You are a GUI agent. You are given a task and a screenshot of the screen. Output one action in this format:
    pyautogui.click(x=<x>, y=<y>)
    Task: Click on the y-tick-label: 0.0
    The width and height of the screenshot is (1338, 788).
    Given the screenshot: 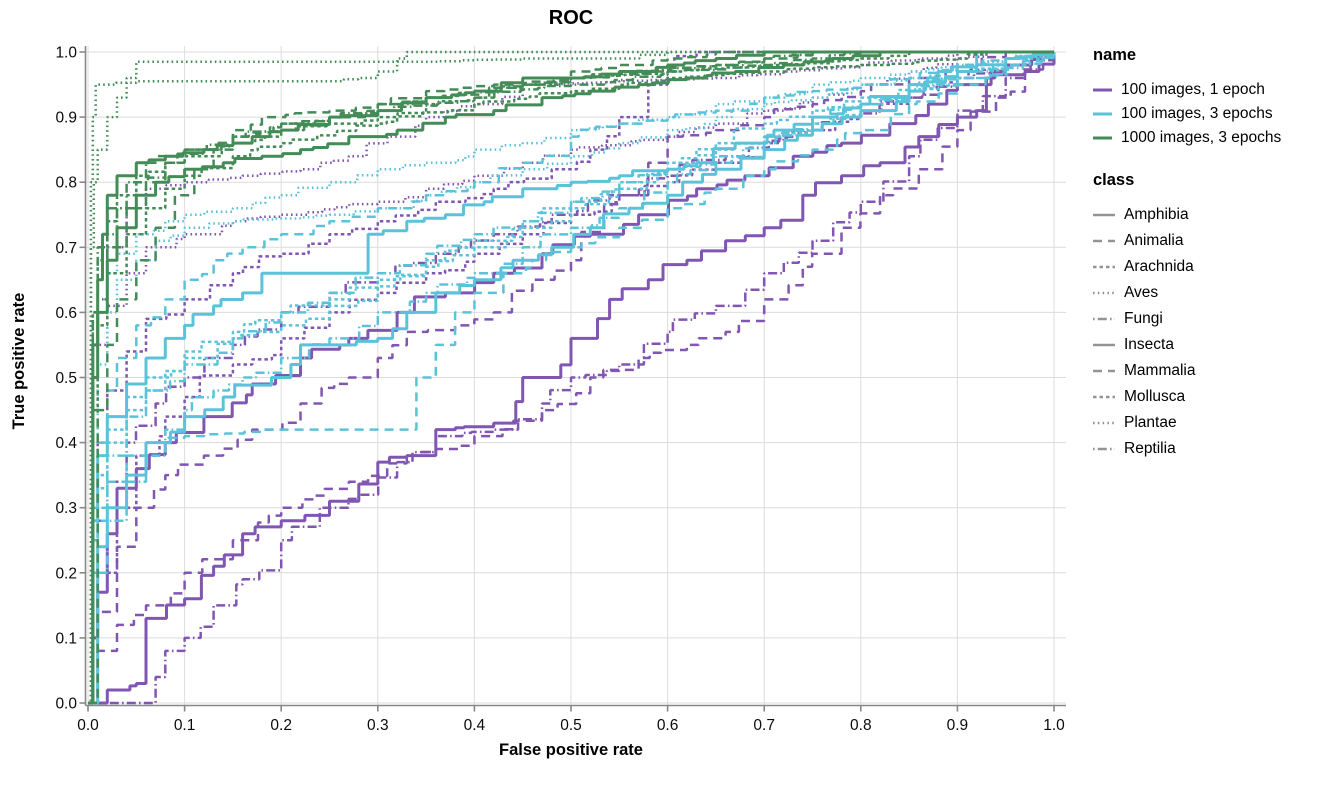 What is the action you would take?
    pyautogui.click(x=66, y=704)
    